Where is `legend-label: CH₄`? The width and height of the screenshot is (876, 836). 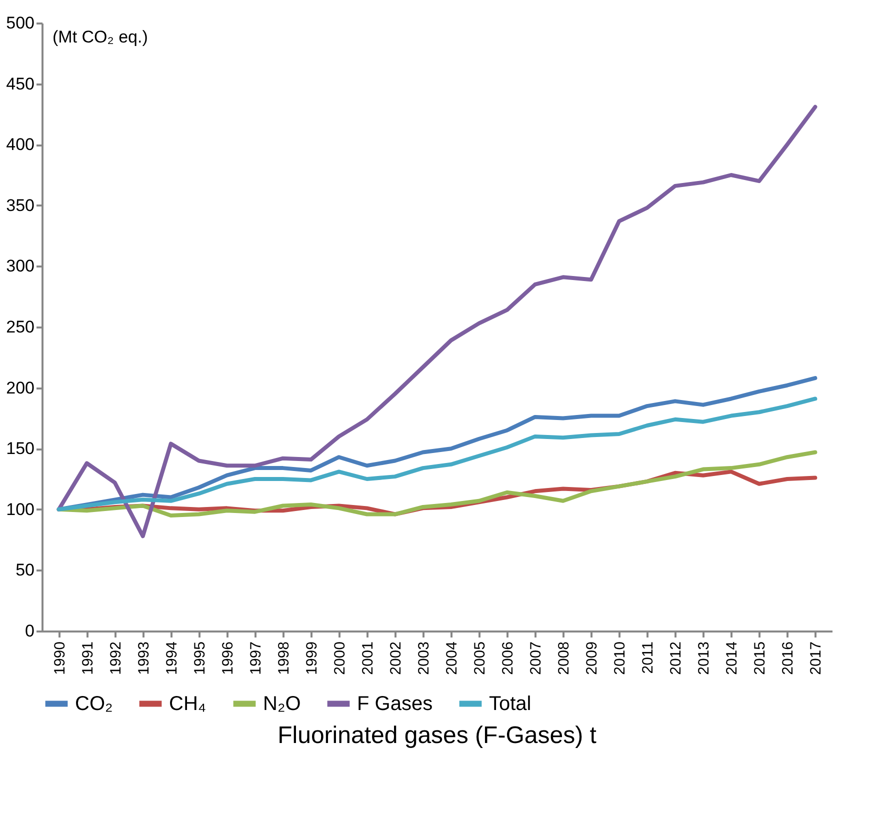
legend-label: CH₄ is located at coordinates (187, 703).